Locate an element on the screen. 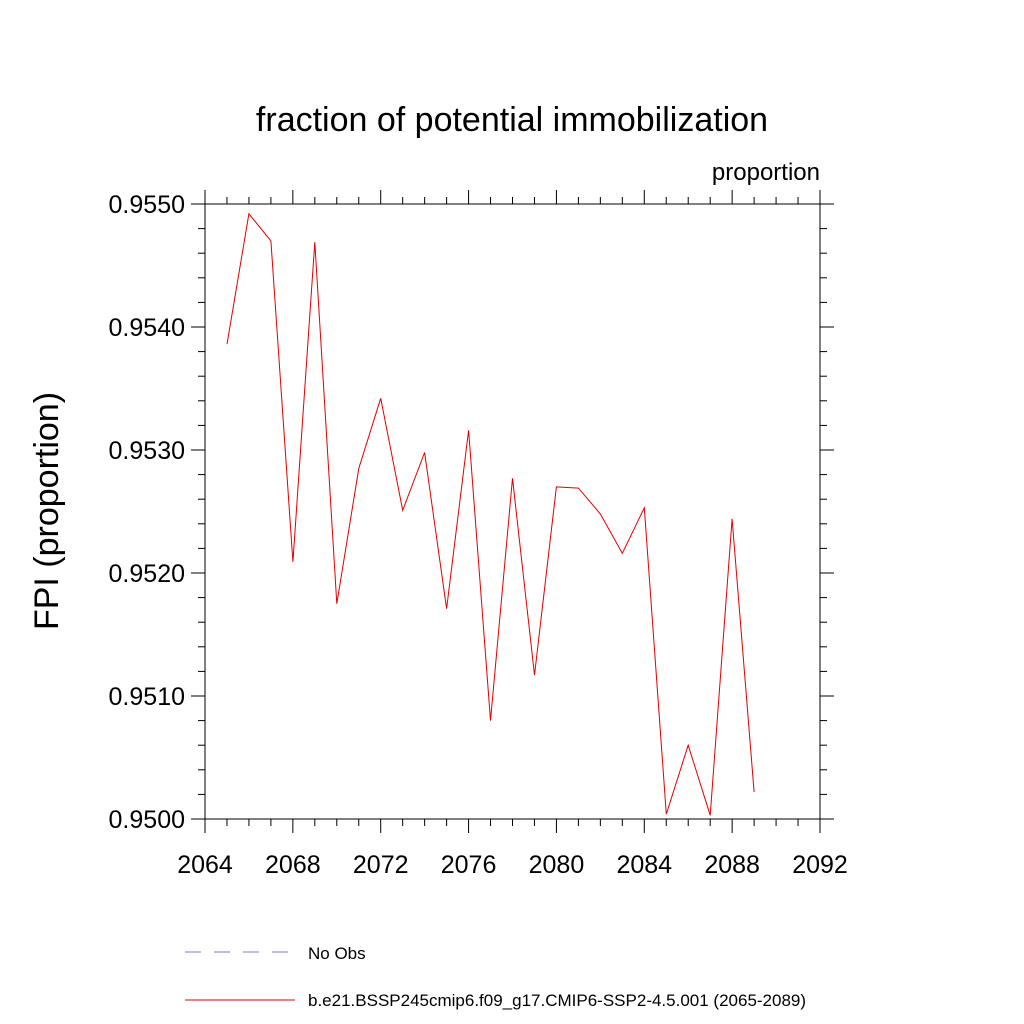 The image size is (1024, 1024). chart-subtitle: proportion is located at coordinates (766, 172).